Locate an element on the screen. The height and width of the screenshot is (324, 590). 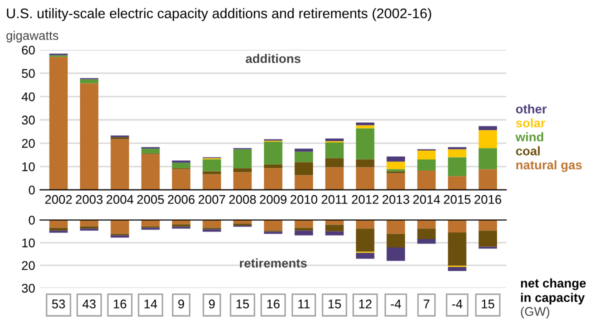
text: 14 is located at coordinates (151, 304).